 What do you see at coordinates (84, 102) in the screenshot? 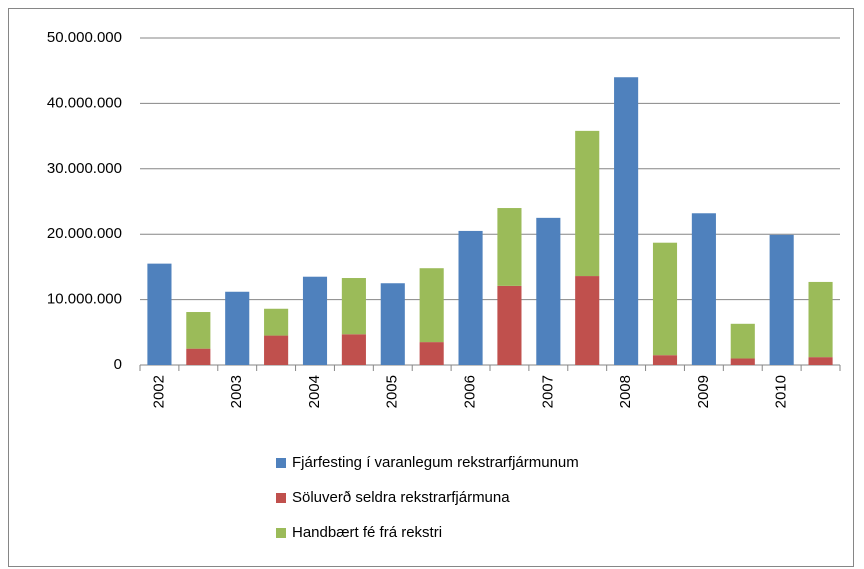
I see `y-tick-label: 40.000.000` at bounding box center [84, 102].